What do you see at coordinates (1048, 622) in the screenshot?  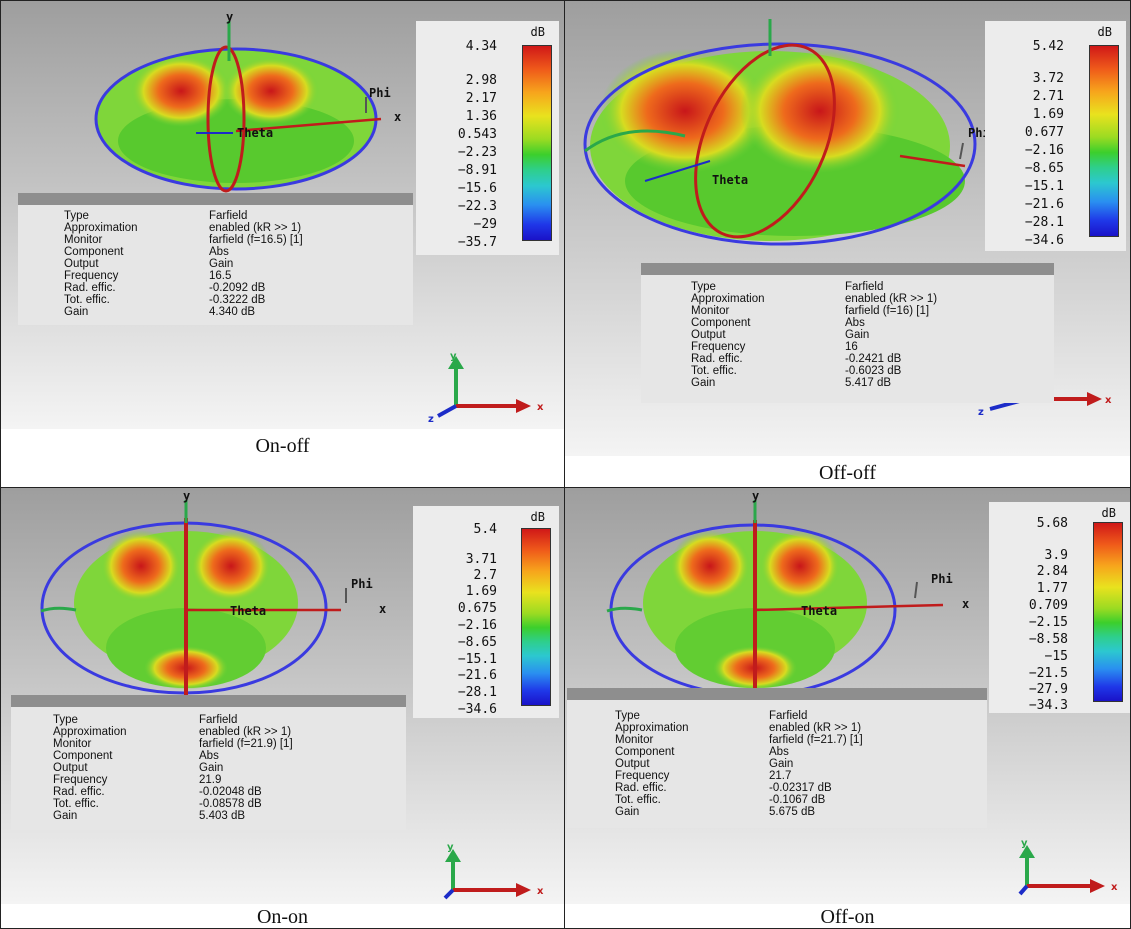 I see `scale-tick: −2.15` at bounding box center [1048, 622].